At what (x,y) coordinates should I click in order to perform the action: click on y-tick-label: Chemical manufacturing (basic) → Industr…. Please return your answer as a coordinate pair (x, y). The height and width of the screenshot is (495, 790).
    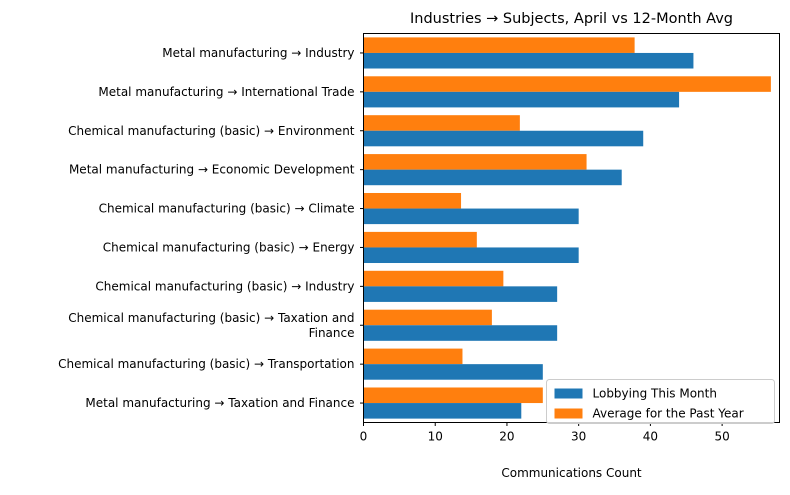
    Looking at the image, I should click on (224, 286).